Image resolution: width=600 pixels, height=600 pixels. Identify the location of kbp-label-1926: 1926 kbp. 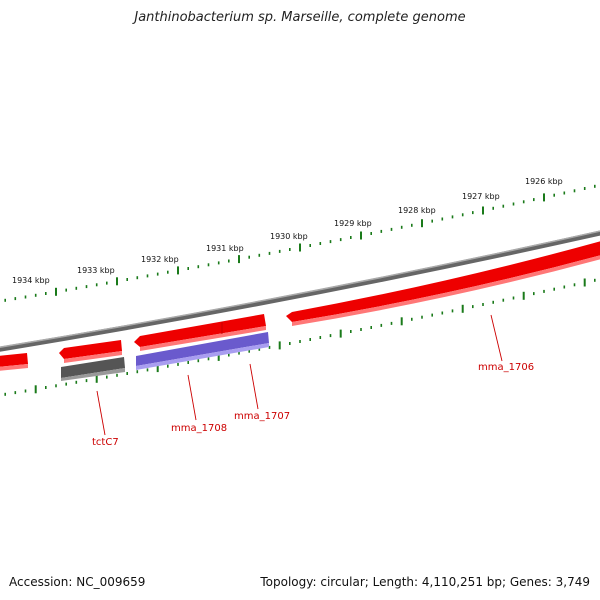
(544, 181).